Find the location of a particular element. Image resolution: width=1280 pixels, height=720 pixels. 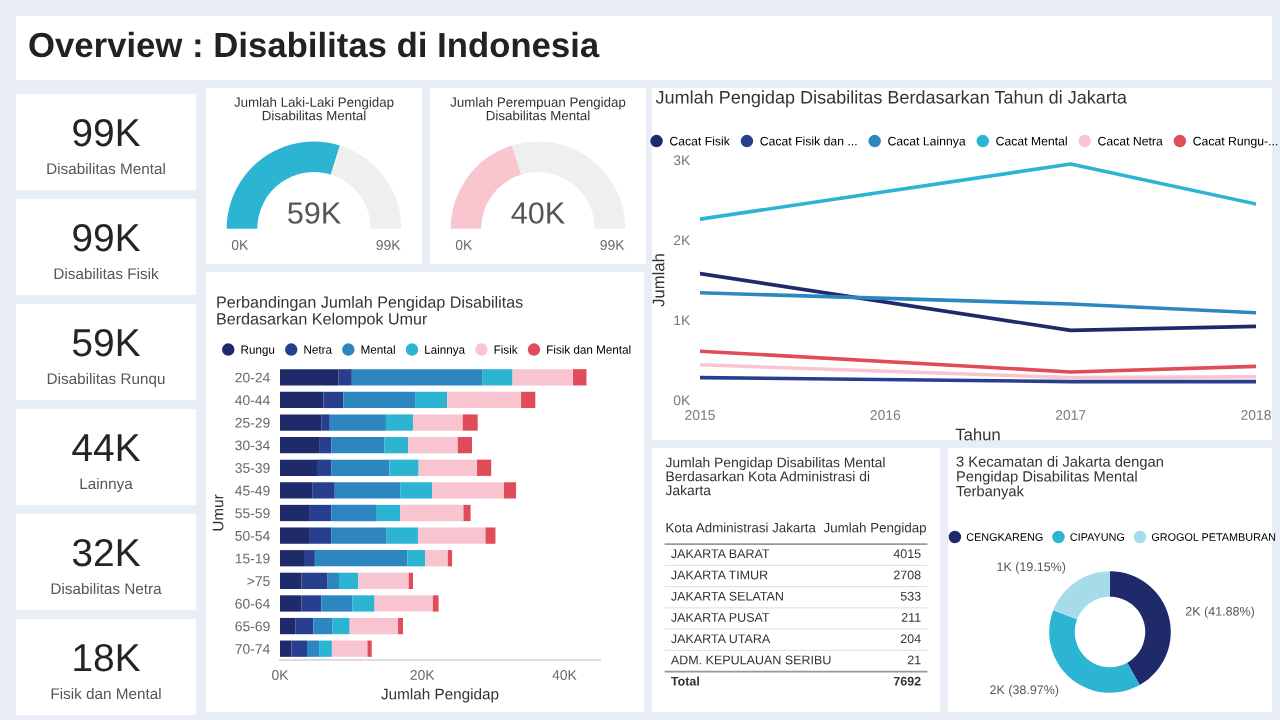

text: Overview : Disabilitas di Indonesia is located at coordinates (314, 44).